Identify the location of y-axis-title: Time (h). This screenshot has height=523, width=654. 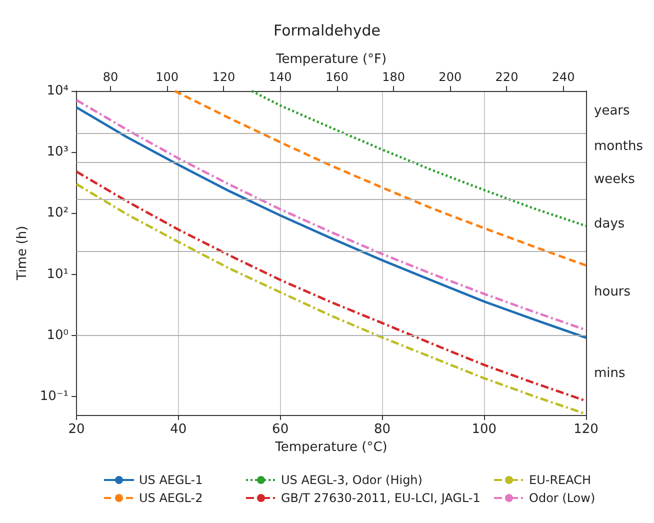
(22, 254).